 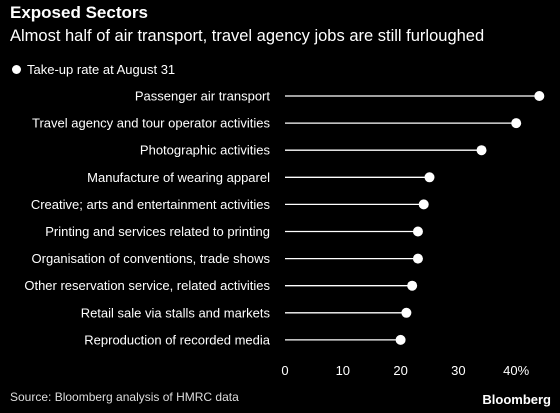 I want to click on source-note: Source: Bloomberg analysis of HMRC data, so click(x=124, y=397).